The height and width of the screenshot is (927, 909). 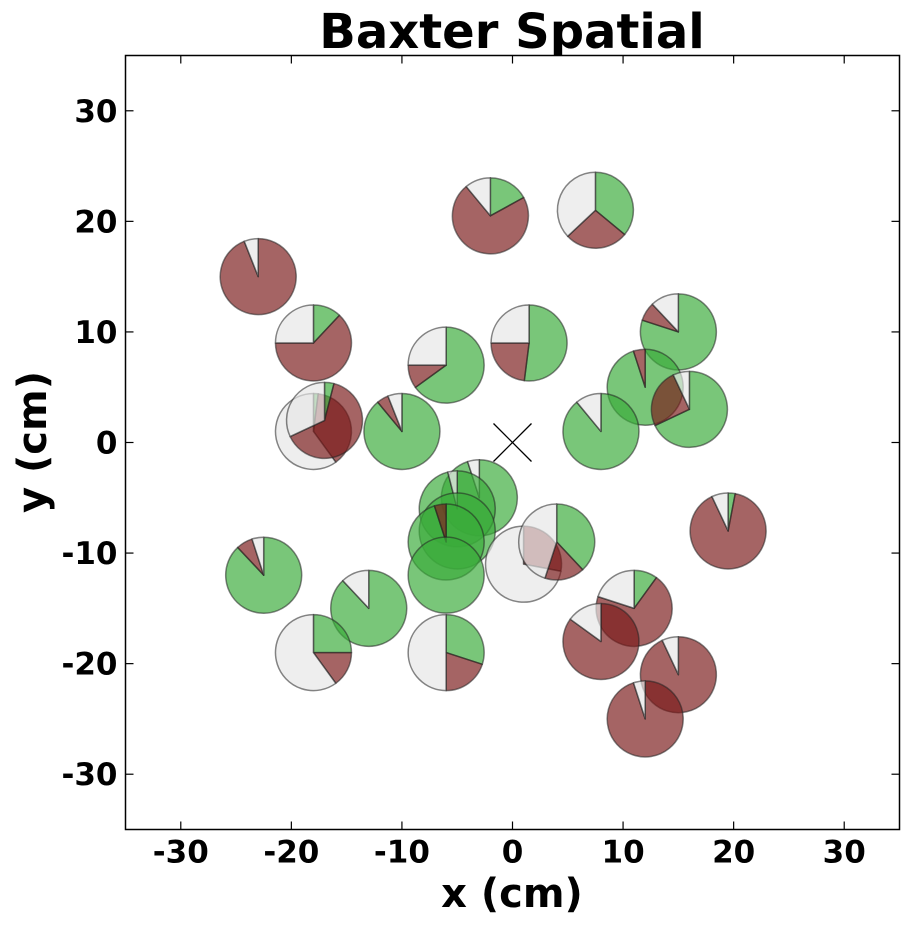 I want to click on chart-title: Baxter Spatial, so click(x=511, y=32).